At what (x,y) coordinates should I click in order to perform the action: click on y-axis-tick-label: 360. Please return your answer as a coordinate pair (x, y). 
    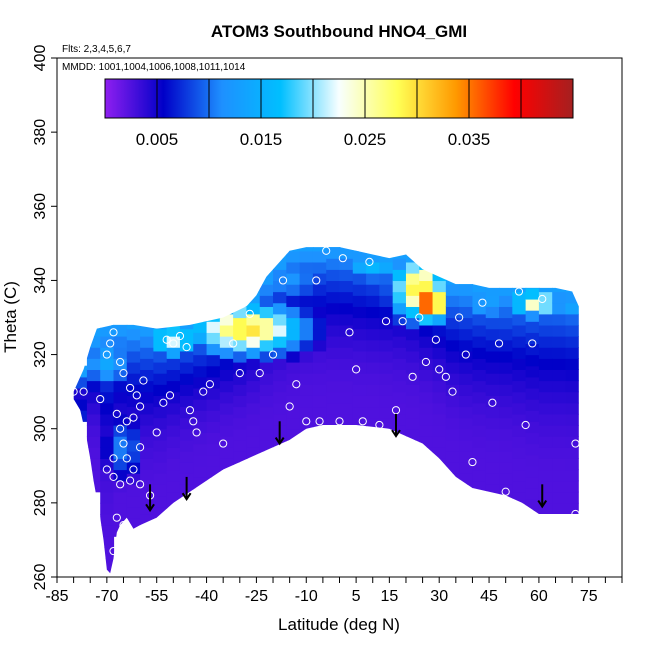
    Looking at the image, I should click on (40, 206).